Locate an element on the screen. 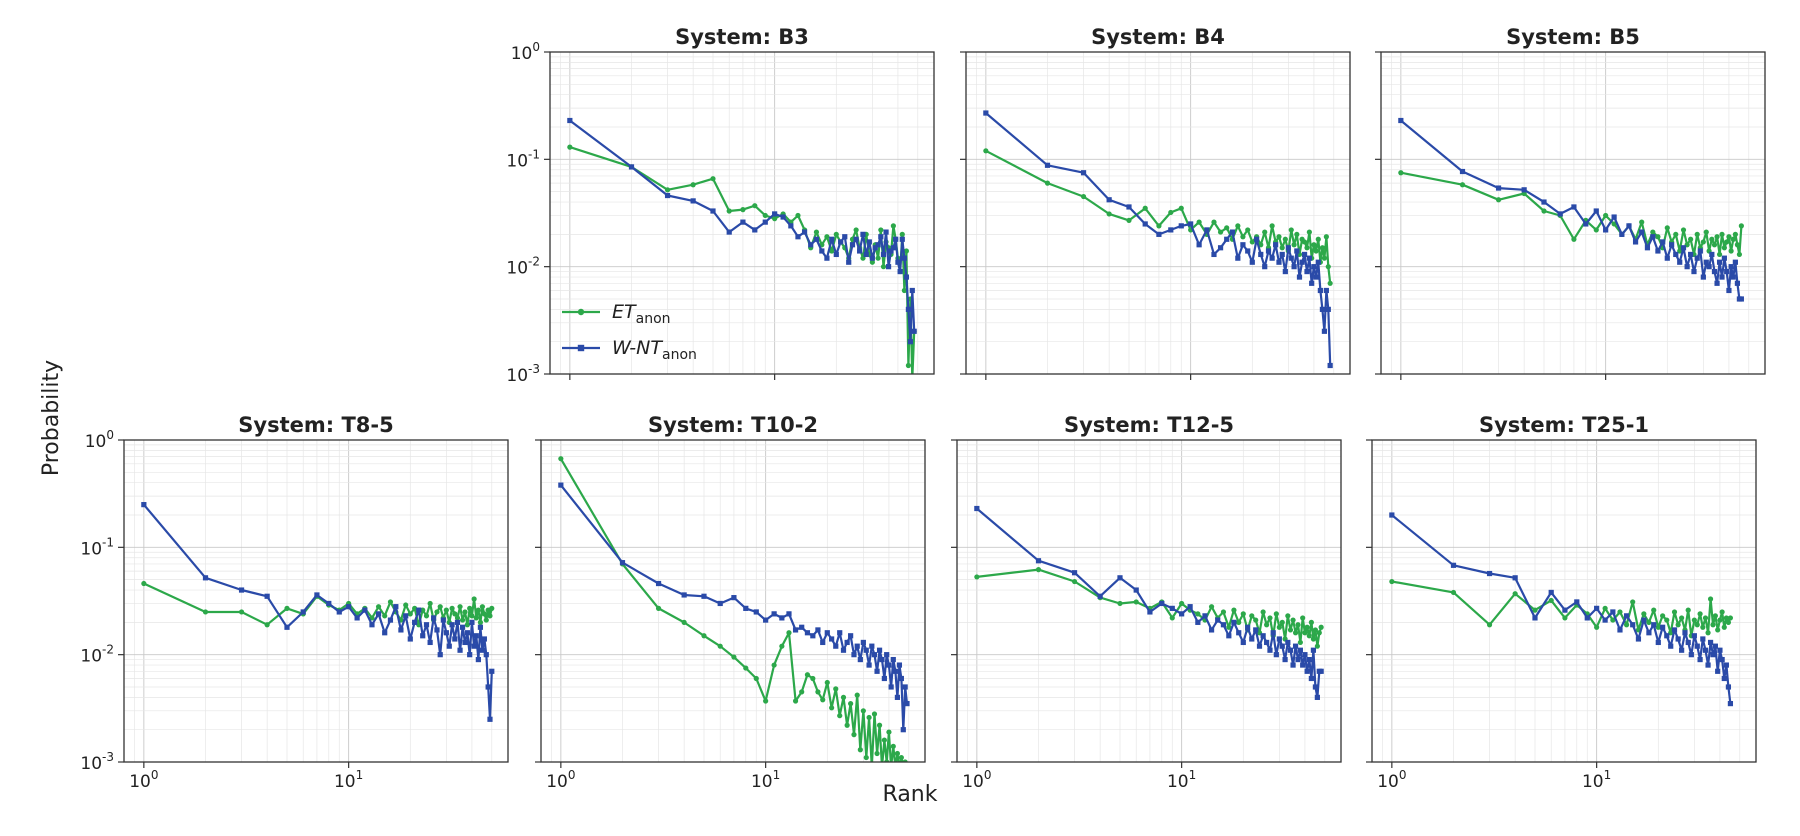 The height and width of the screenshot is (836, 1800). x-tick-label: 100 is located at coordinates (560, 780).